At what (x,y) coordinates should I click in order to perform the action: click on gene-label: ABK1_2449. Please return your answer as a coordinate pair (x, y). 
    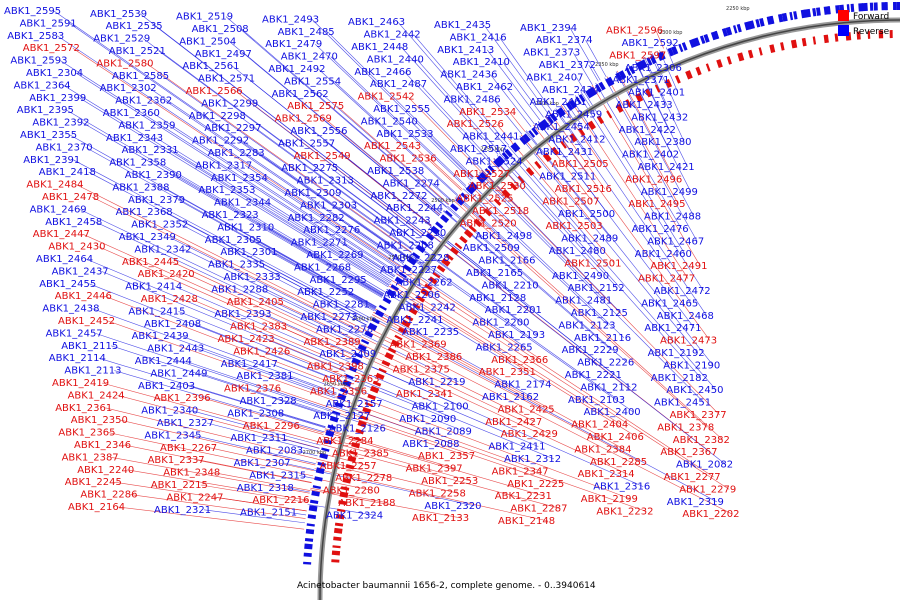
    Looking at the image, I should click on (178, 373).